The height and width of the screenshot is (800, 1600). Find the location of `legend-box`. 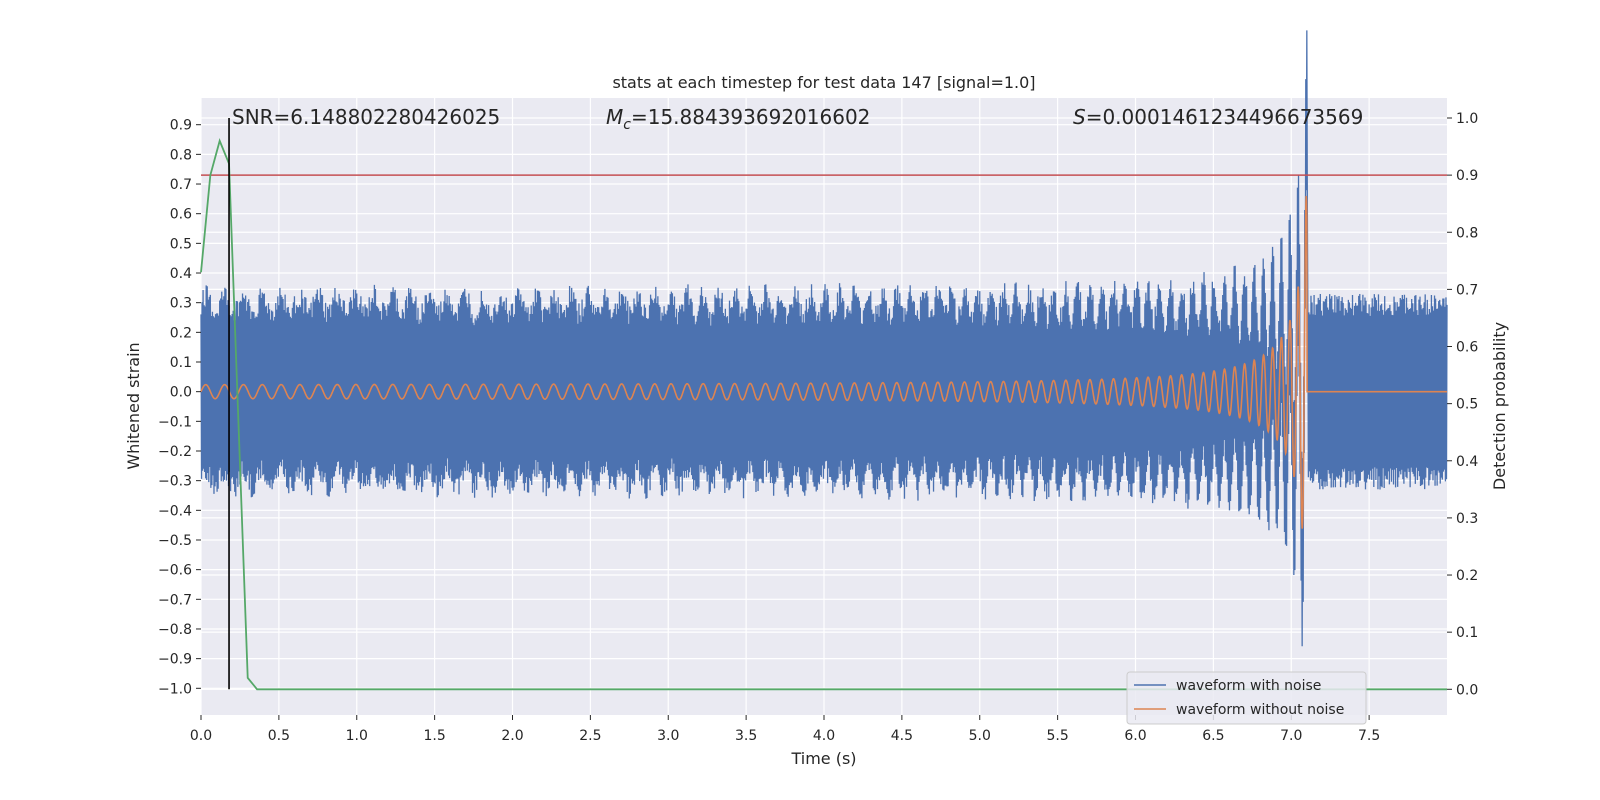

legend-box is located at coordinates (1246, 698).